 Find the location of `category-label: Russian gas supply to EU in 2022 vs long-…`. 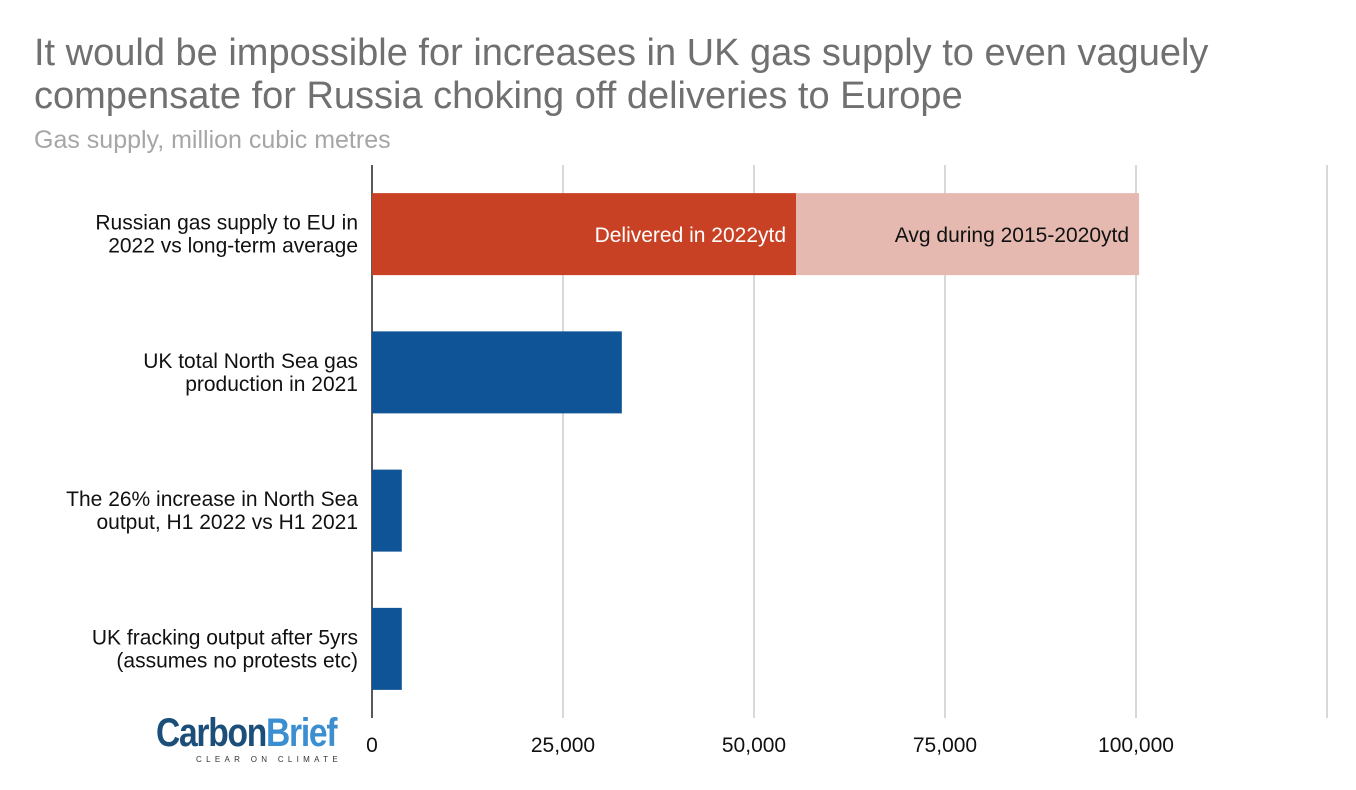

category-label: Russian gas supply to EU in 2022 vs long-… is located at coordinates (226, 235).